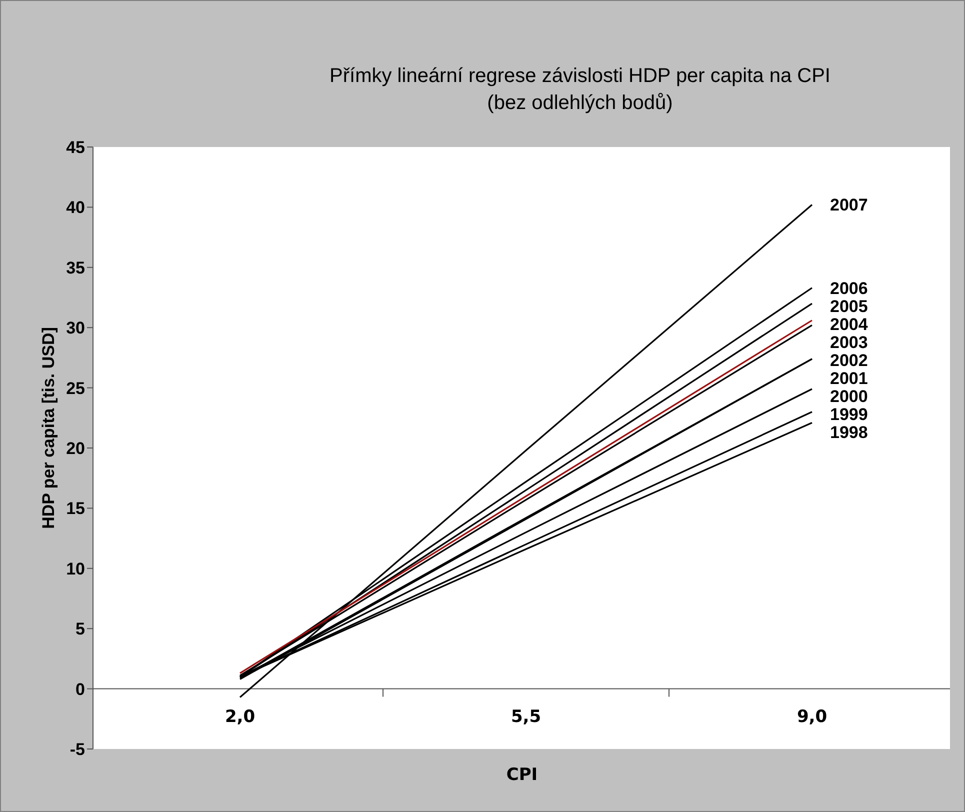 The height and width of the screenshot is (812, 965). I want to click on series-label: 2007, so click(849, 205).